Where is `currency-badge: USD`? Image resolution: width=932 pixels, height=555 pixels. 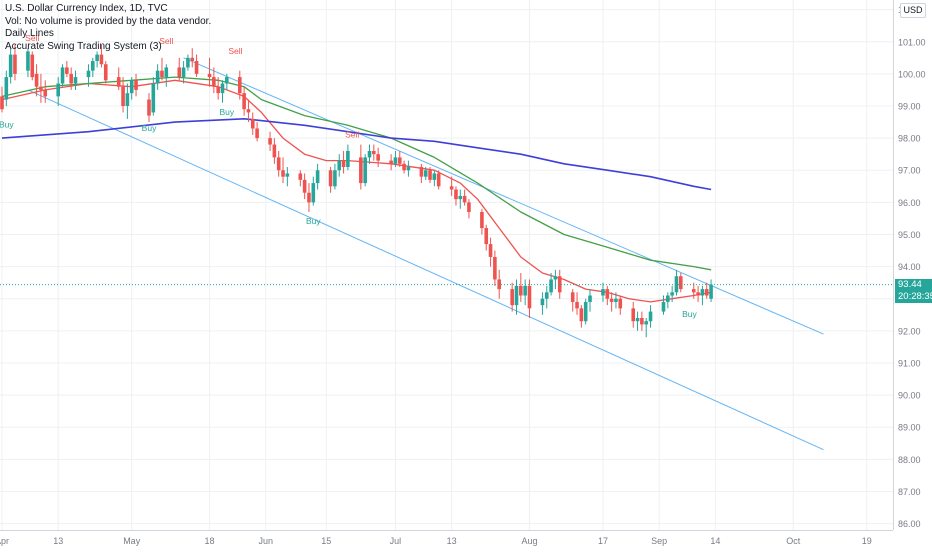 currency-badge: USD is located at coordinates (913, 10).